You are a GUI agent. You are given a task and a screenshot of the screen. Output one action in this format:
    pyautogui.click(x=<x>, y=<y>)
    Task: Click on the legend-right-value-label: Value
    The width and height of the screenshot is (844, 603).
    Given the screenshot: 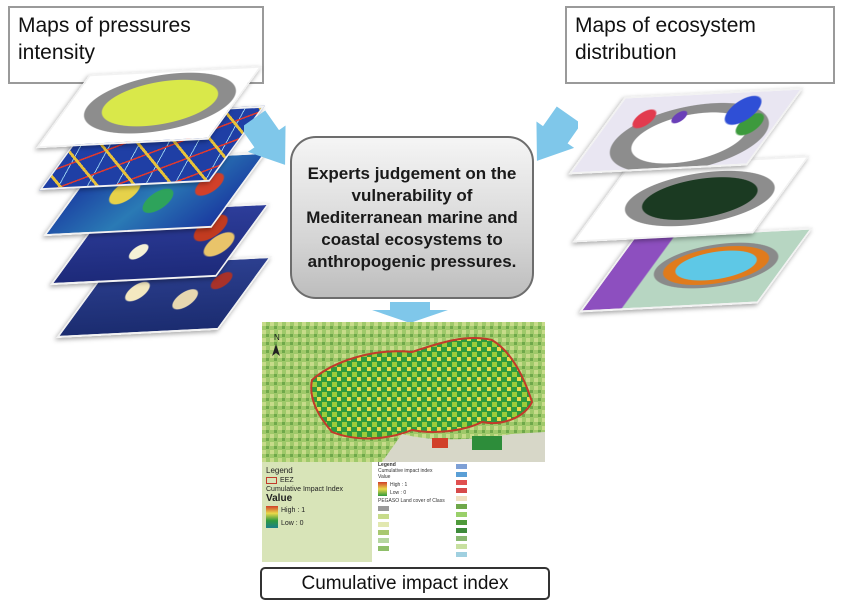 What is the action you would take?
    pyautogui.click(x=384, y=477)
    